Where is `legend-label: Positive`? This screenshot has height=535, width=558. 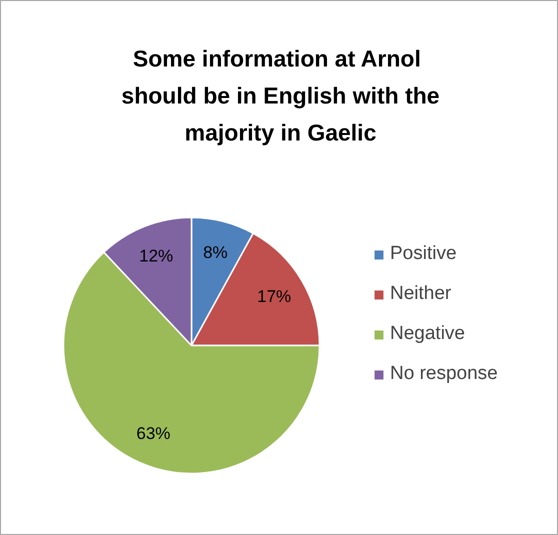
legend-label: Positive is located at coordinates (423, 254).